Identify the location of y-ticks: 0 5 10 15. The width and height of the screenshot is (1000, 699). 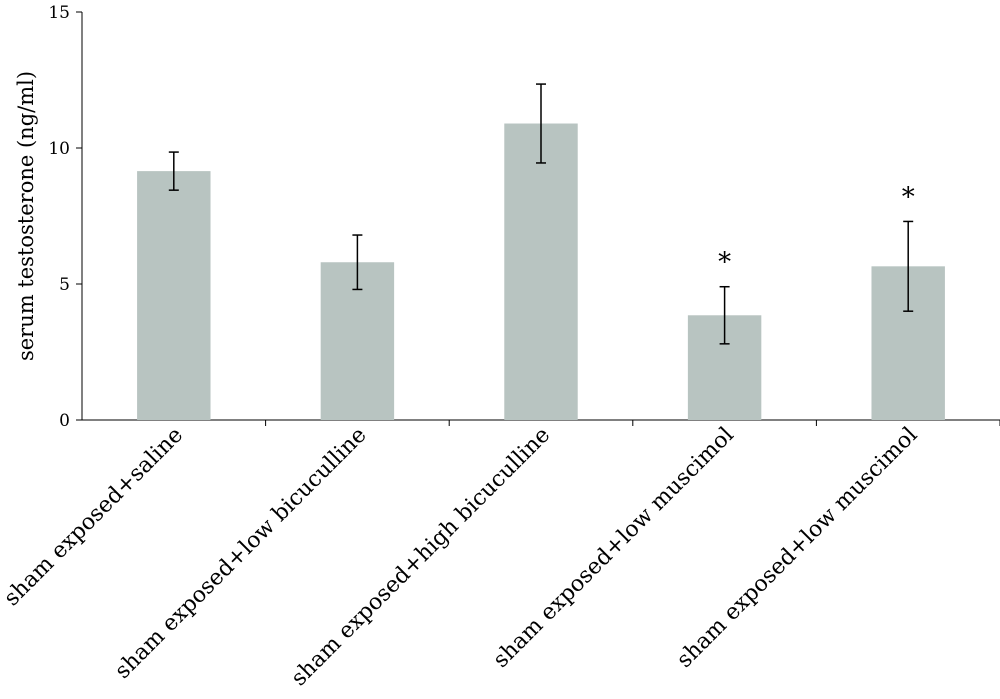
(65, 217).